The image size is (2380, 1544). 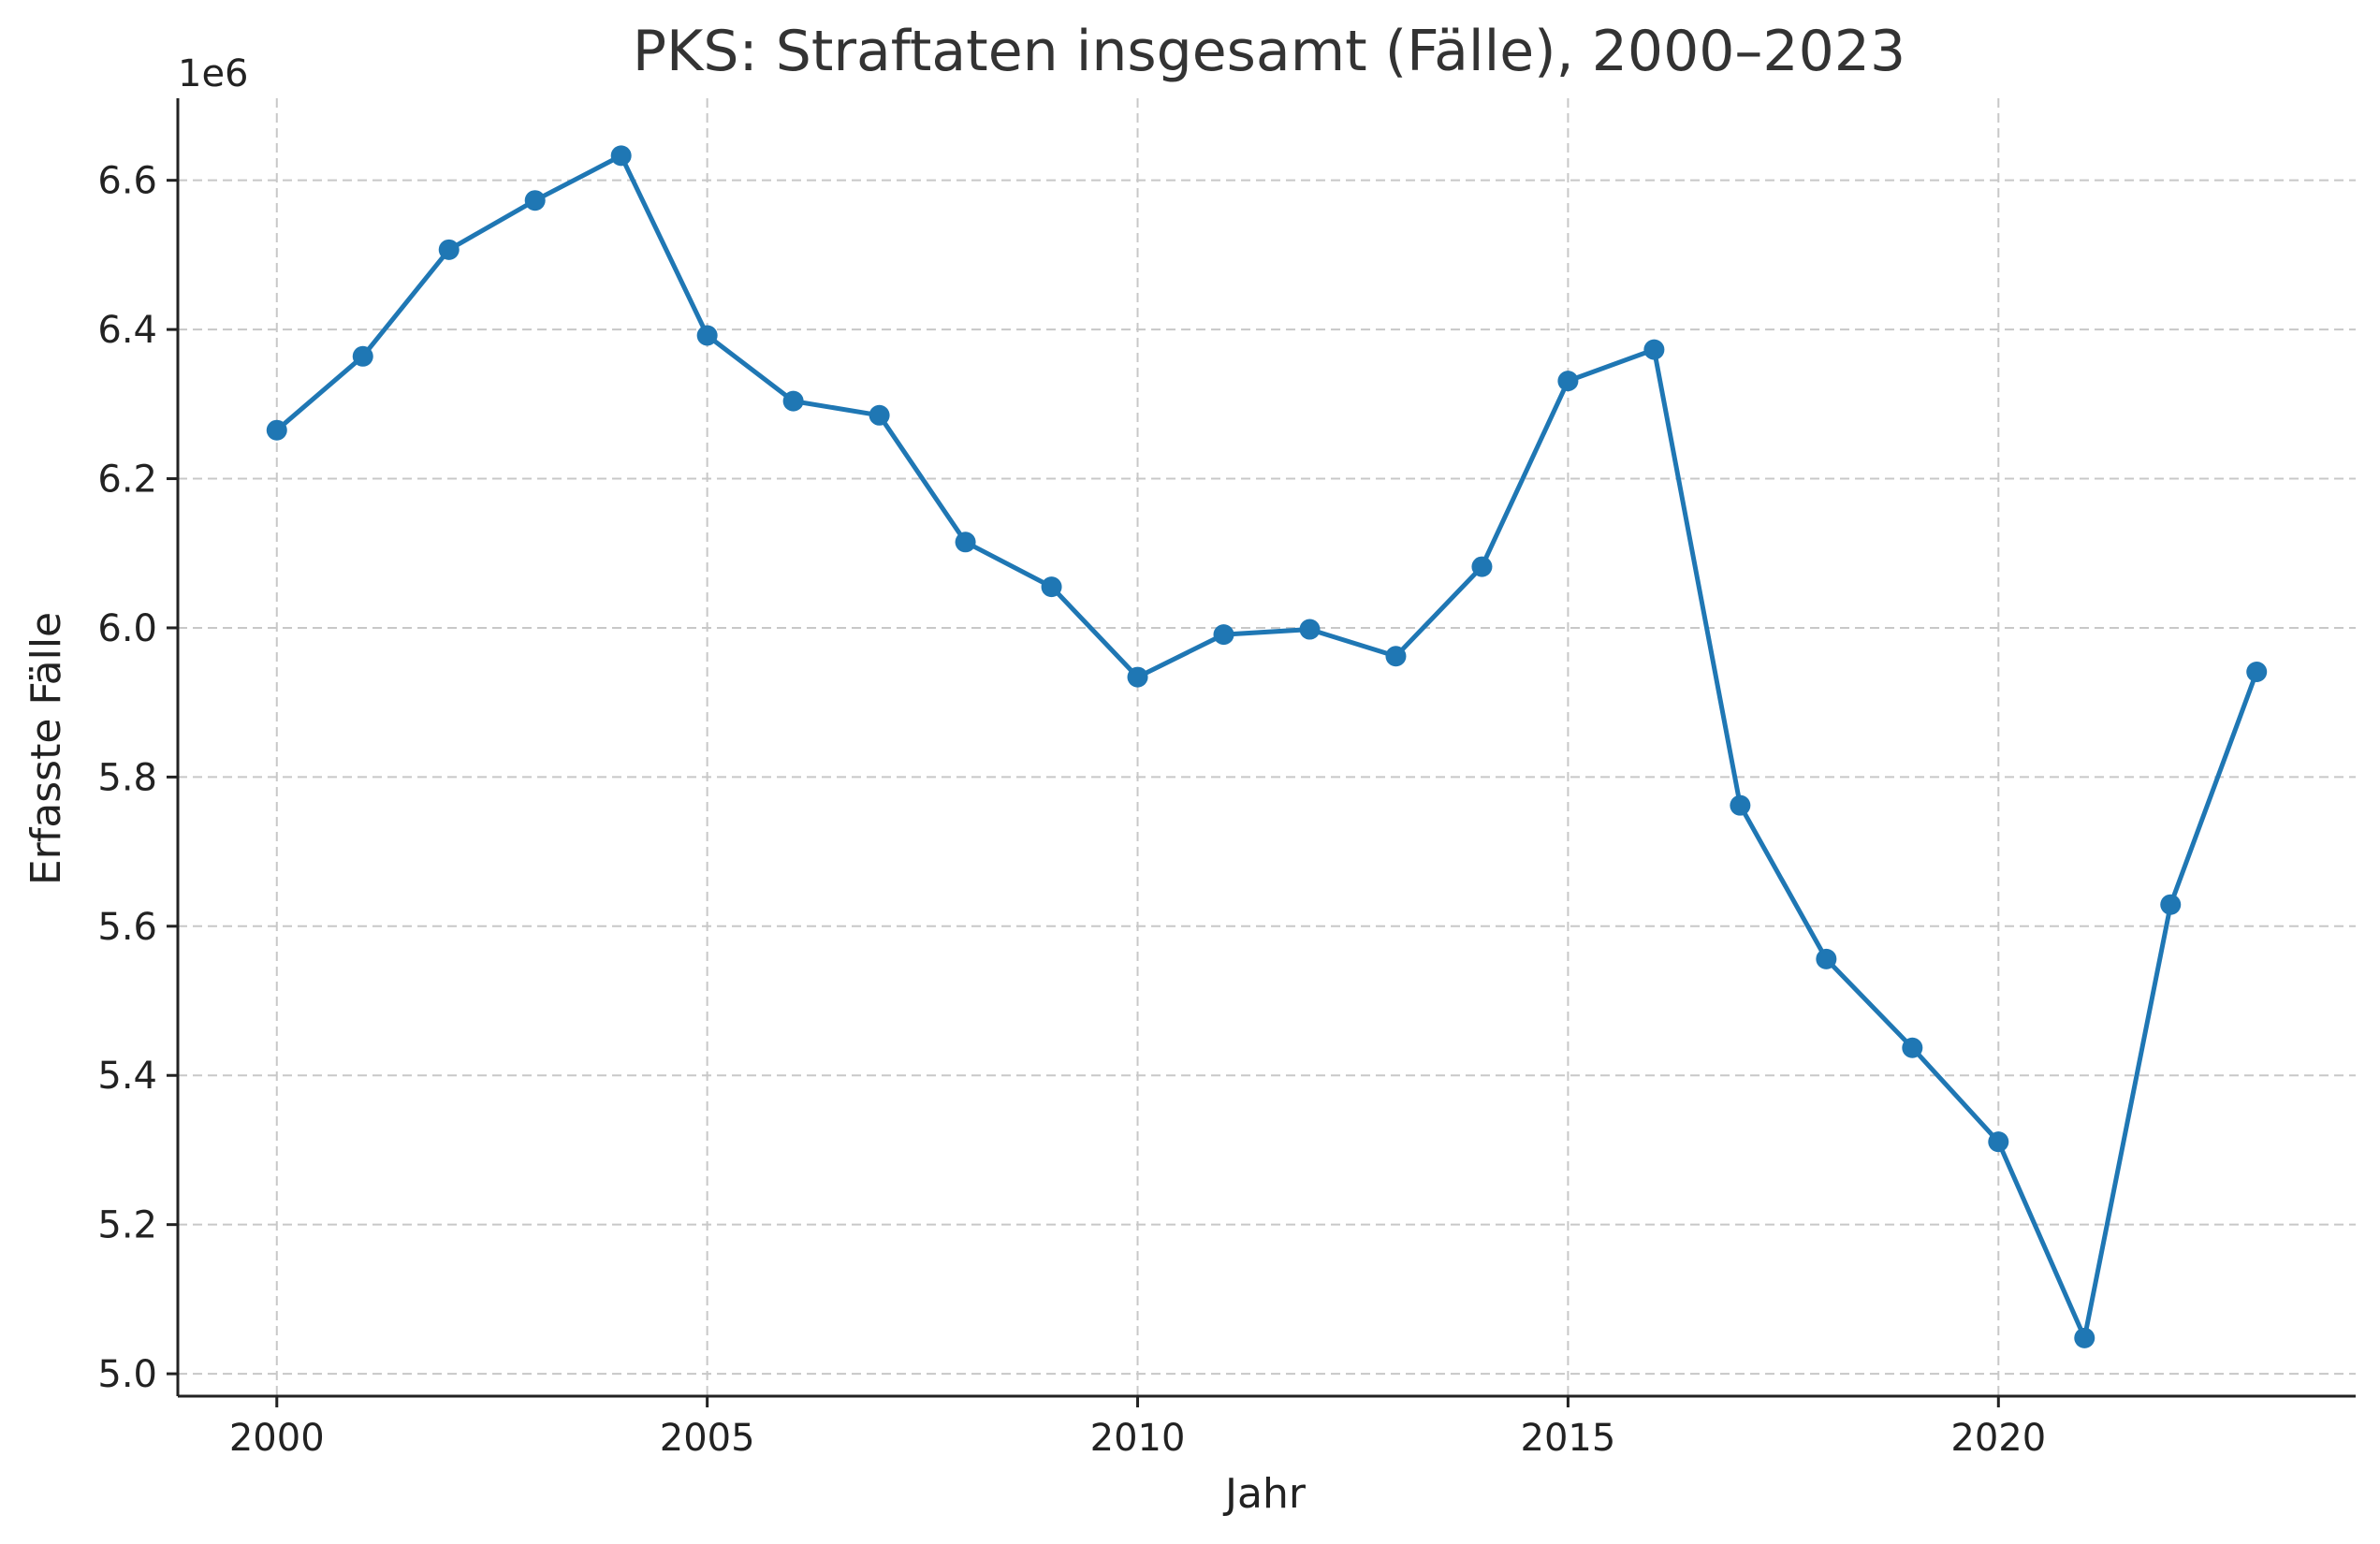 What do you see at coordinates (707, 1438) in the screenshot?
I see `x-tick-label: 2005` at bounding box center [707, 1438].